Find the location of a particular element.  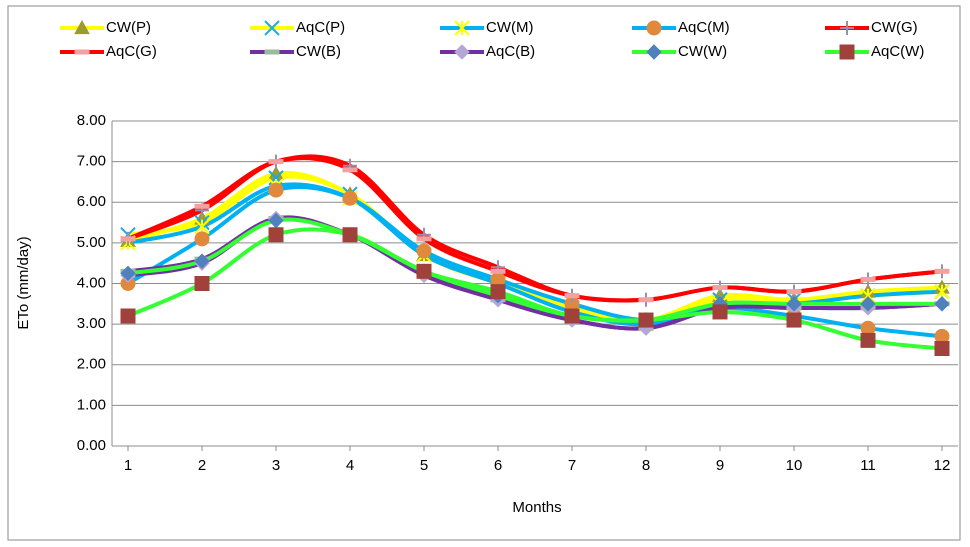

legend-entry: CW(W) is located at coordinates (679, 51).